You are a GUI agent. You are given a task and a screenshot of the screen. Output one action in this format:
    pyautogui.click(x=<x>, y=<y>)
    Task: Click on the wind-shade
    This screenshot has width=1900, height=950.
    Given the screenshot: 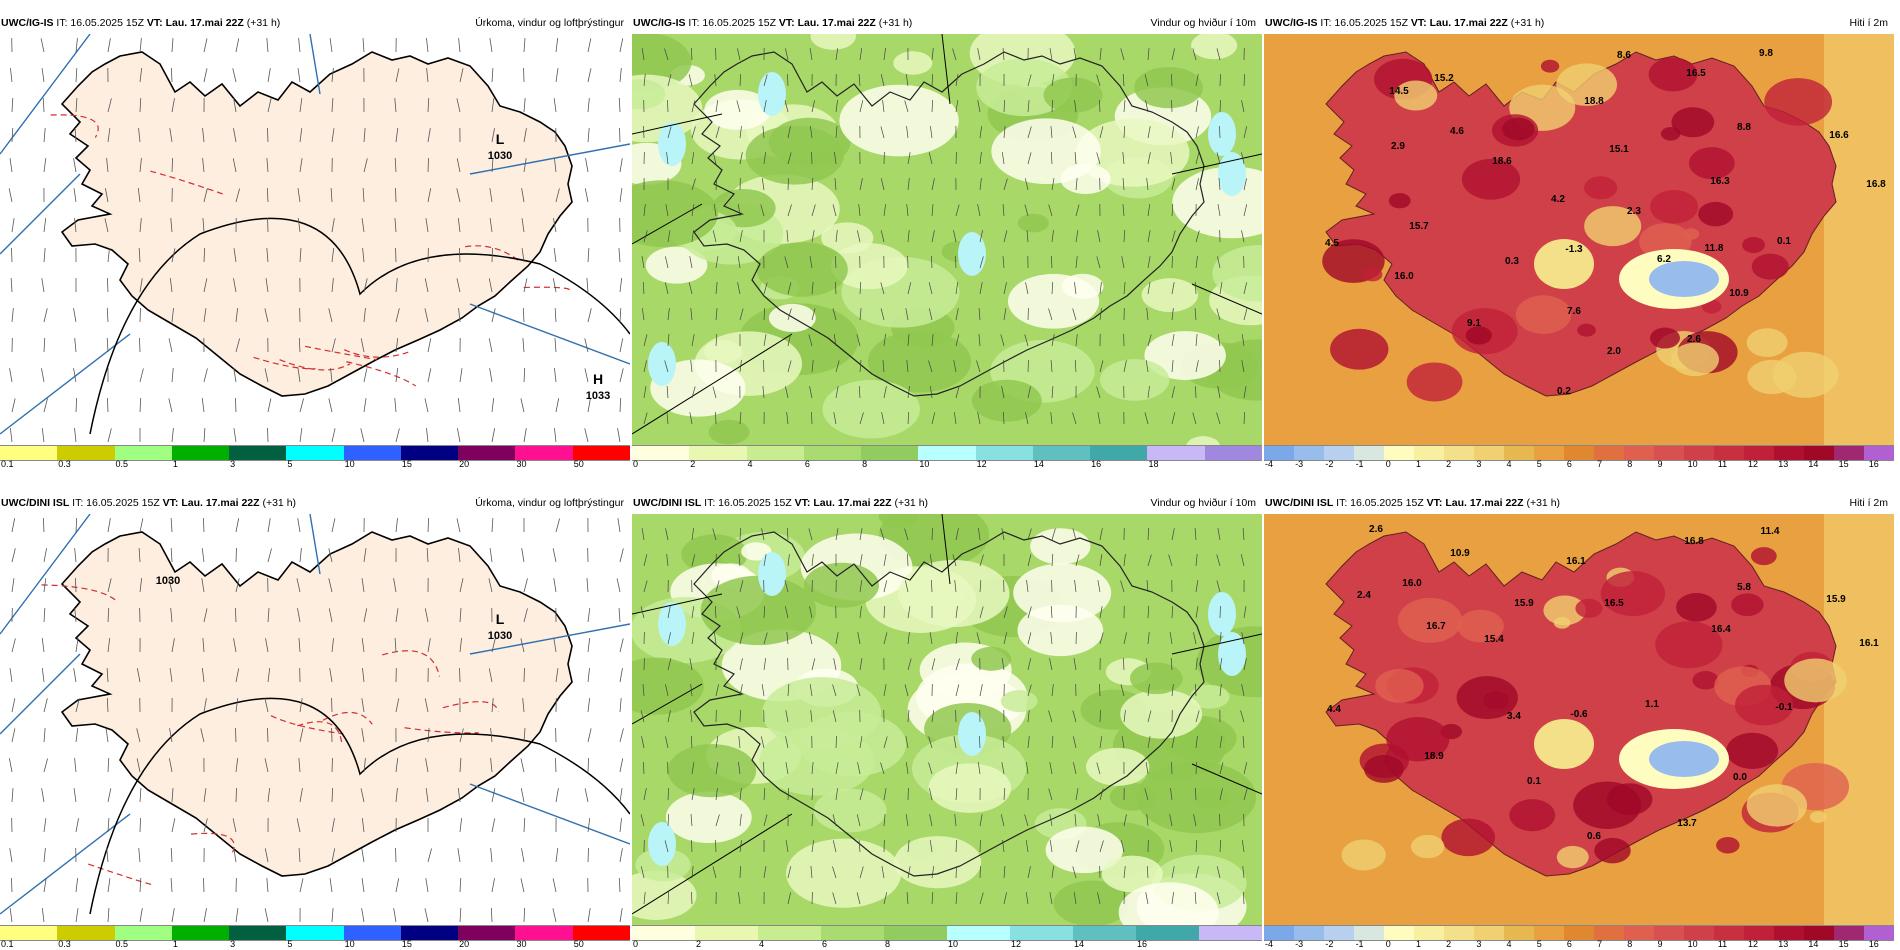 What is the action you would take?
    pyautogui.click(x=1060, y=546)
    